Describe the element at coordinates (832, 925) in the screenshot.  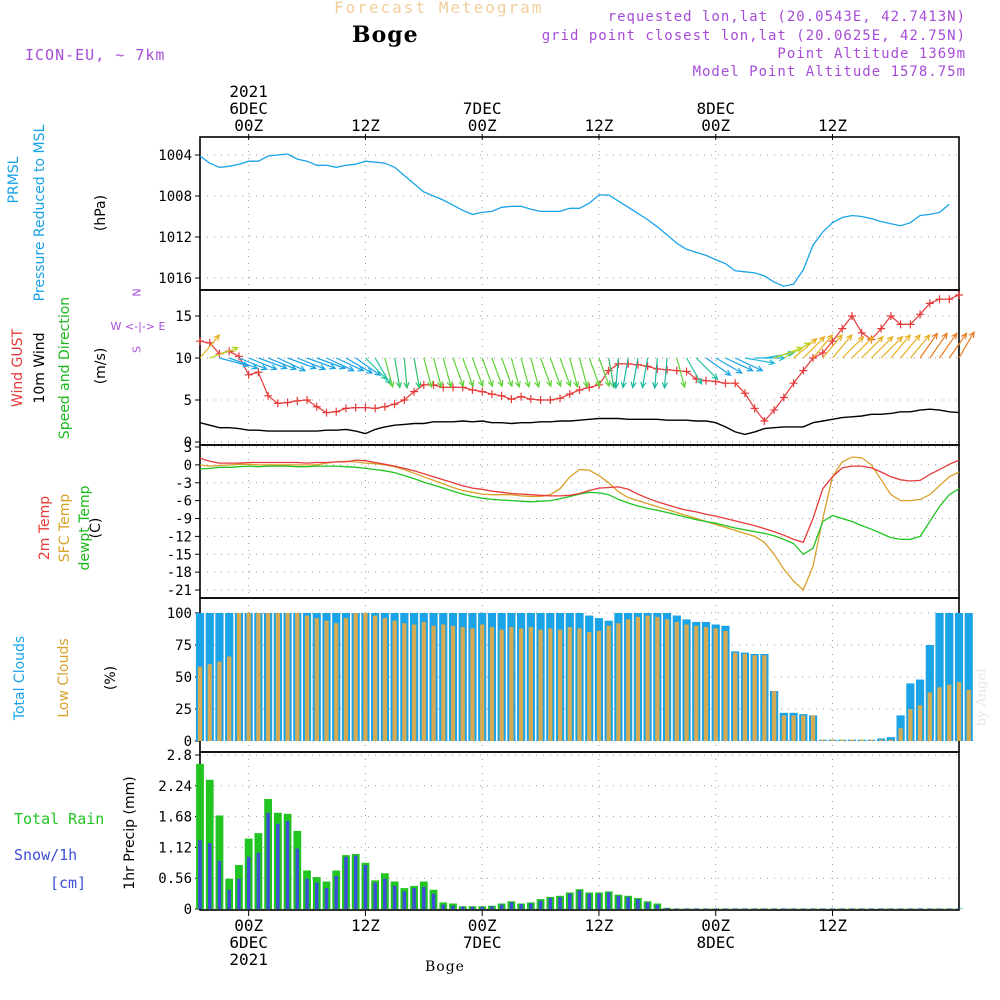
I see `bottom-time-label-5-0: 12Z` at that location.